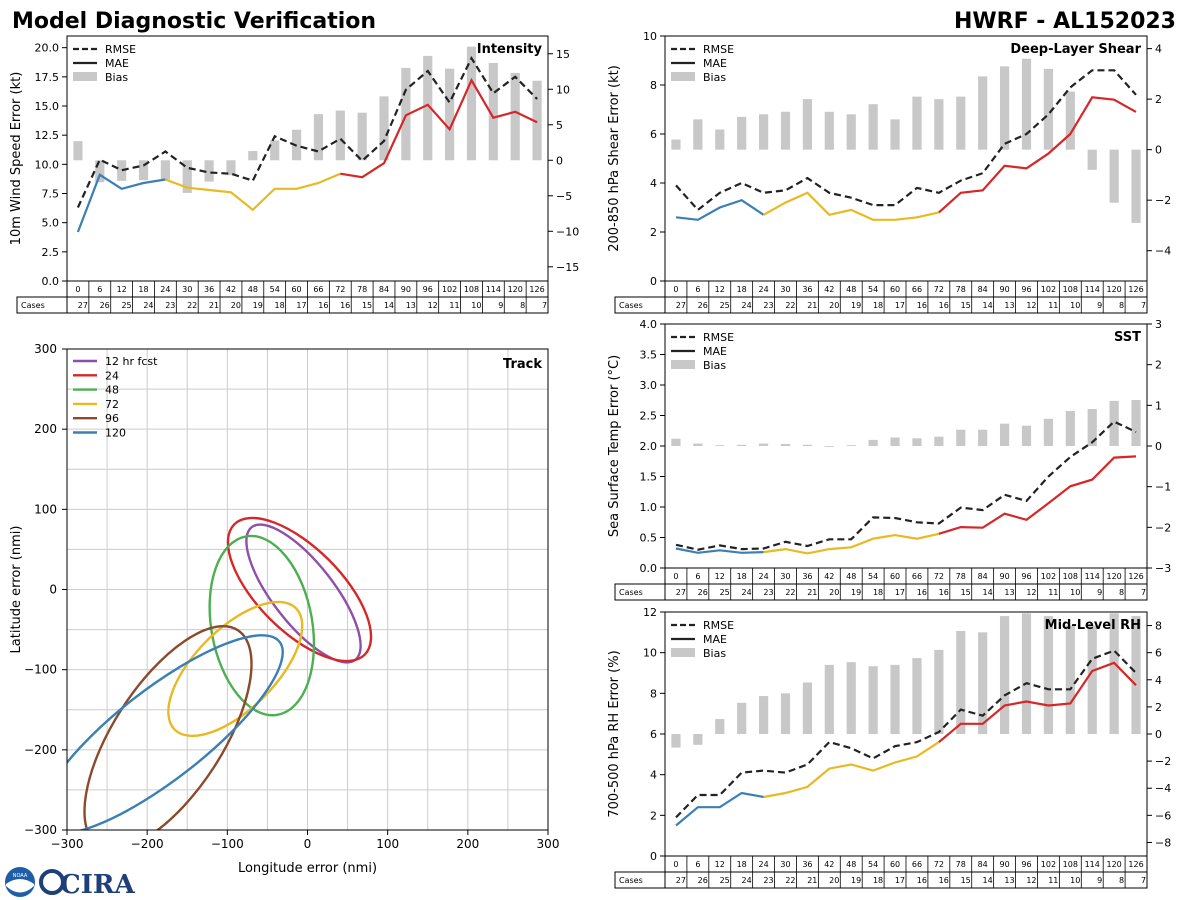 Image resolution: width=1200 pixels, height=900 pixels. I want to click on forecast-hour: 54, so click(873, 864).